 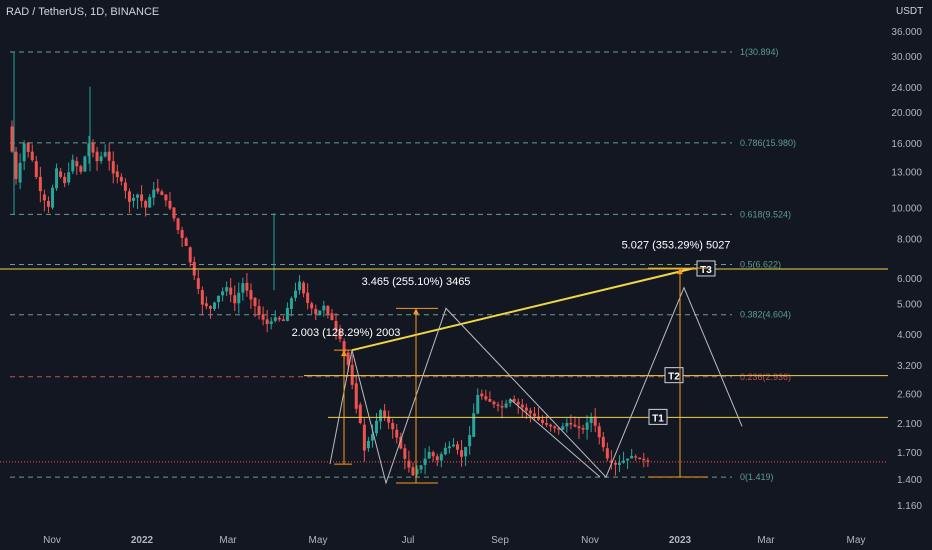 I want to click on y-tick-label: 1.400, so click(x=909, y=480).